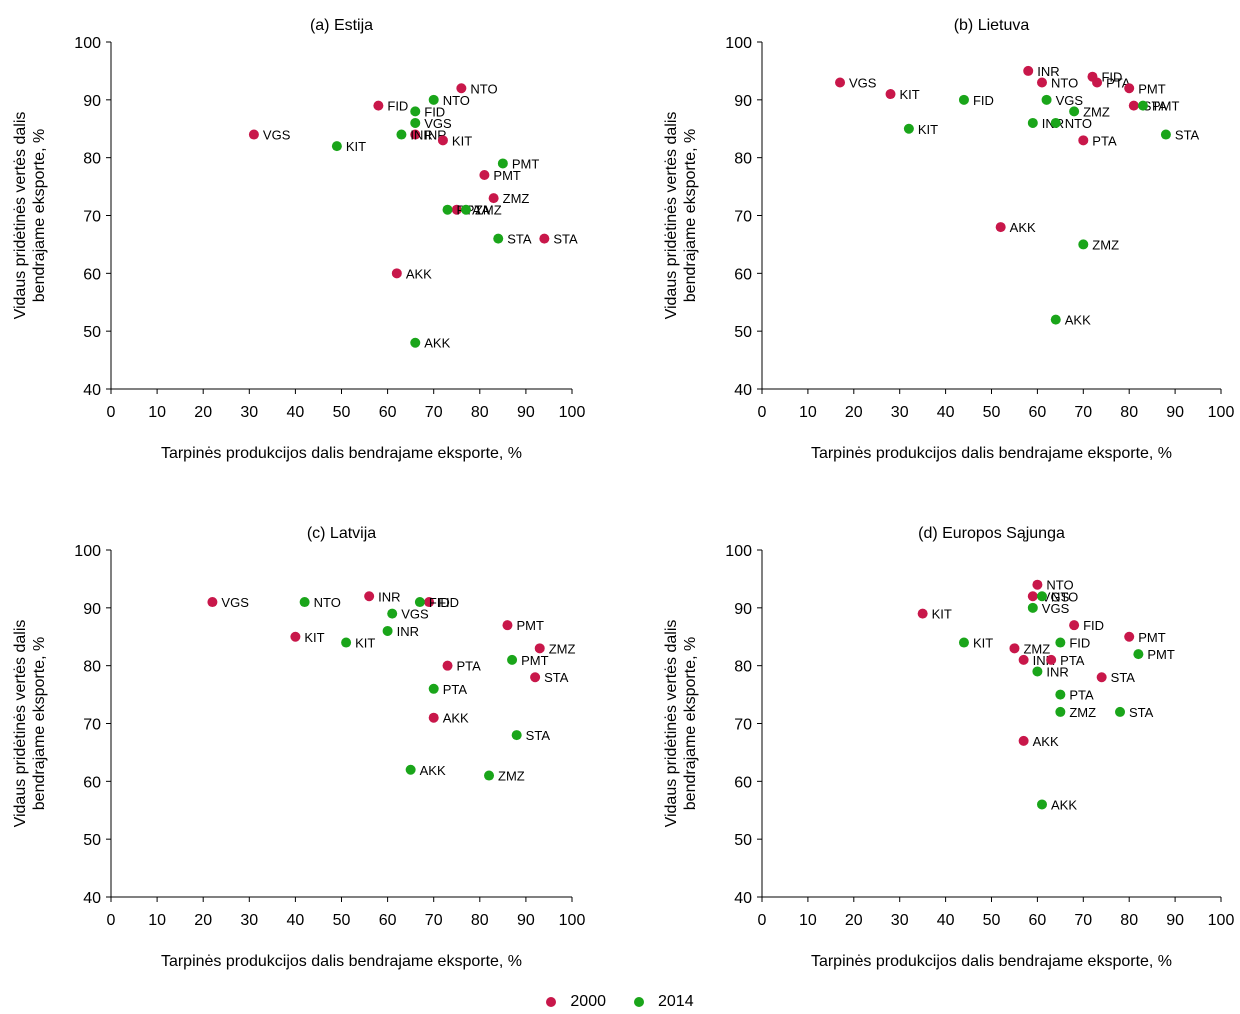  Describe the element at coordinates (92, 667) in the screenshot. I see `y-tick-label: 80` at that location.